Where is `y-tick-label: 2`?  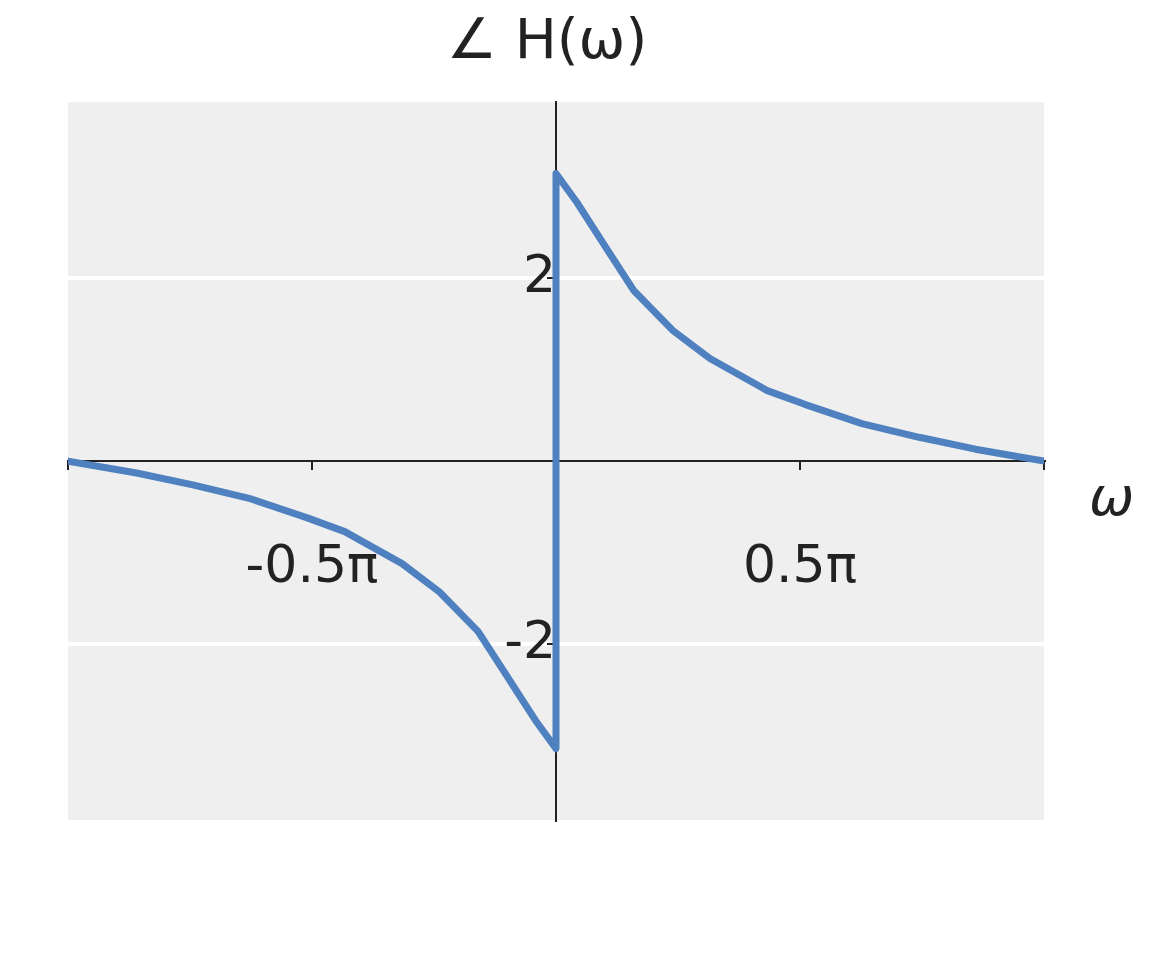
y-tick-label: 2 is located at coordinates (539, 273).